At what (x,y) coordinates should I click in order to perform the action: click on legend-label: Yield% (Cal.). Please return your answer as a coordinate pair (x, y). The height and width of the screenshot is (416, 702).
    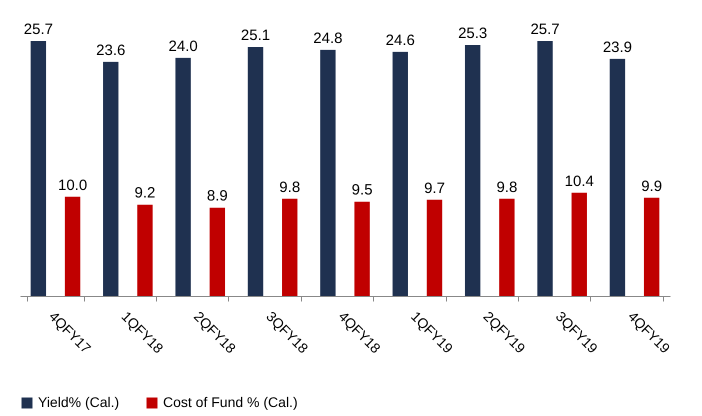
    Looking at the image, I should click on (79, 402).